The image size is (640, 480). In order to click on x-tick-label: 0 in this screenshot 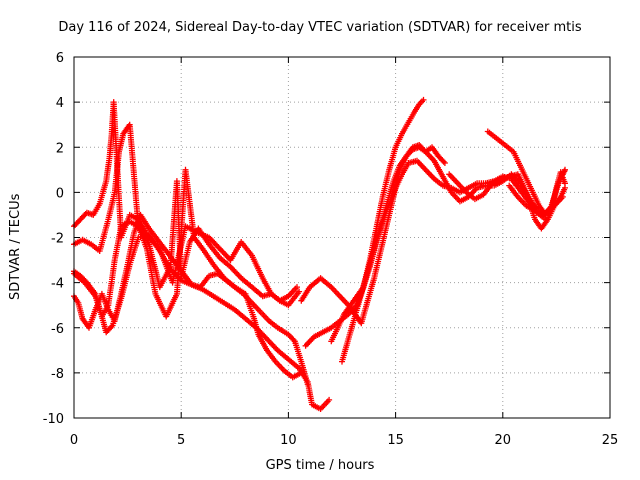, I will do `click(74, 440)`.